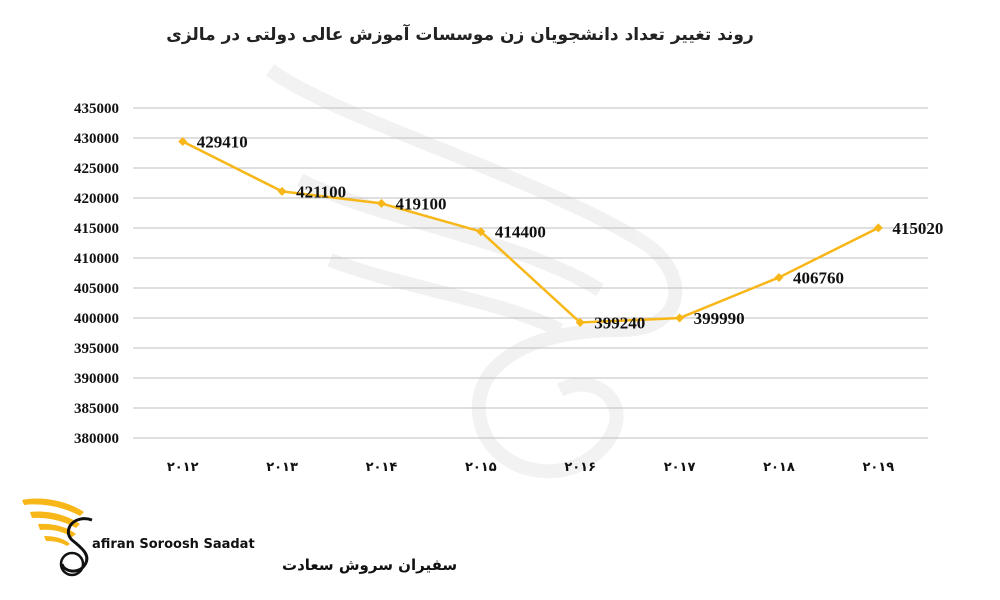 Image resolution: width=1000 pixels, height=600 pixels. What do you see at coordinates (96, 169) in the screenshot?
I see `y-tick-label: 425000` at bounding box center [96, 169].